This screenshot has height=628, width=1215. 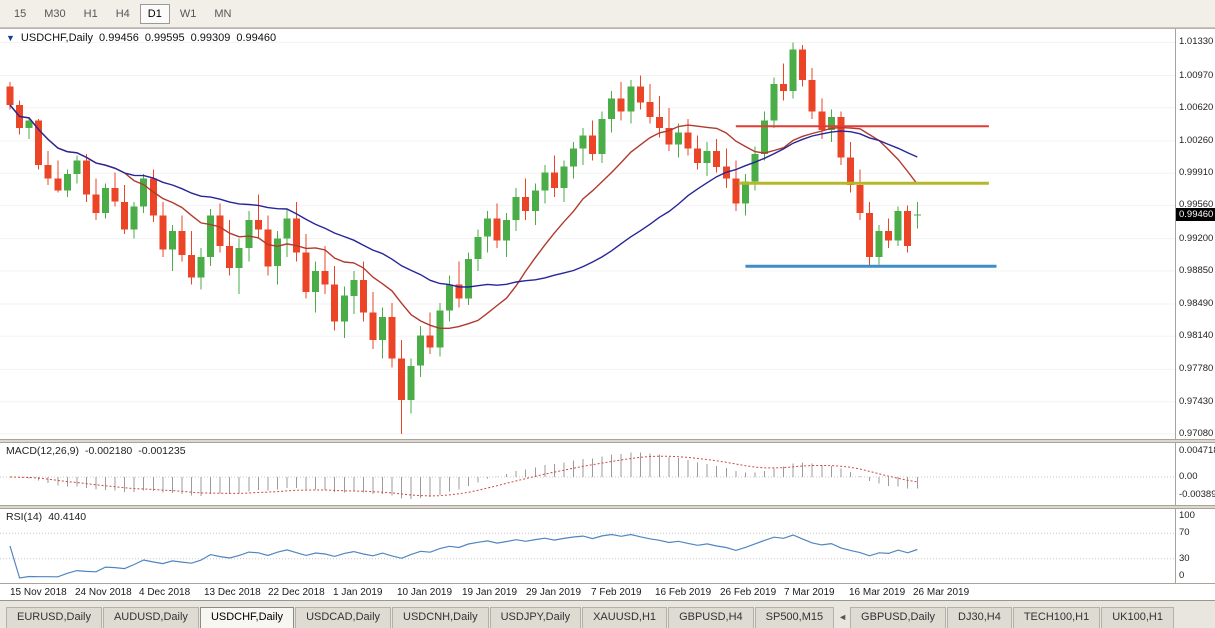 What do you see at coordinates (247, 617) in the screenshot?
I see `chart-tab-usdchf-daily: USDCHF,Daily` at bounding box center [247, 617].